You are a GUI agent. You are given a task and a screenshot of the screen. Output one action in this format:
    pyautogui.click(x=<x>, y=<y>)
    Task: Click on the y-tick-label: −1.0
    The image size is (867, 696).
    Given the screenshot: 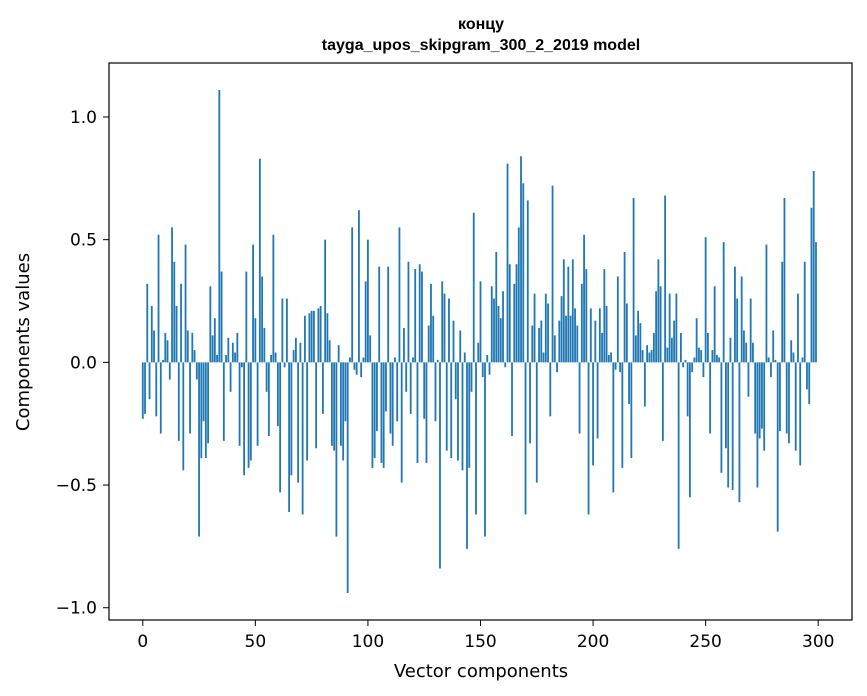 What is the action you would take?
    pyautogui.click(x=76, y=609)
    